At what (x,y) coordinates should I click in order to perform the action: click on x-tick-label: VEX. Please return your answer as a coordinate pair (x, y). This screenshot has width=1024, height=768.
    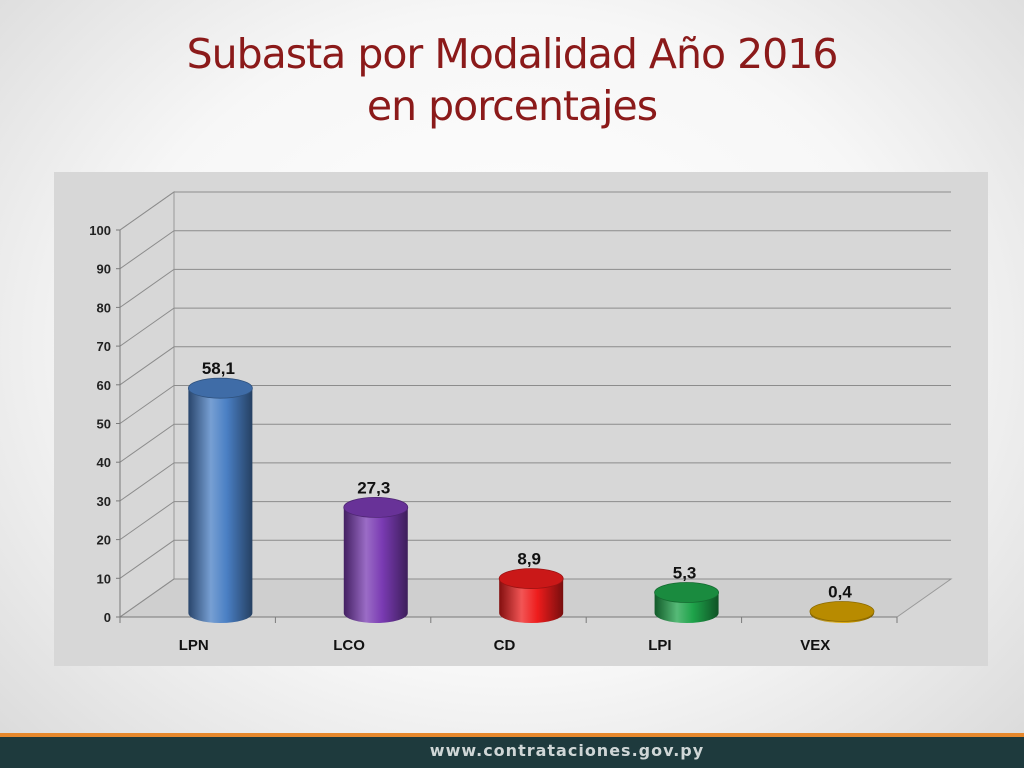
    Looking at the image, I should click on (815, 645).